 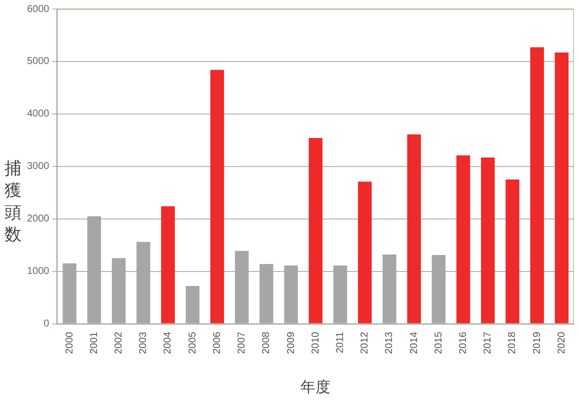 I want to click on x-tick-label: 2008, so click(x=266, y=342).